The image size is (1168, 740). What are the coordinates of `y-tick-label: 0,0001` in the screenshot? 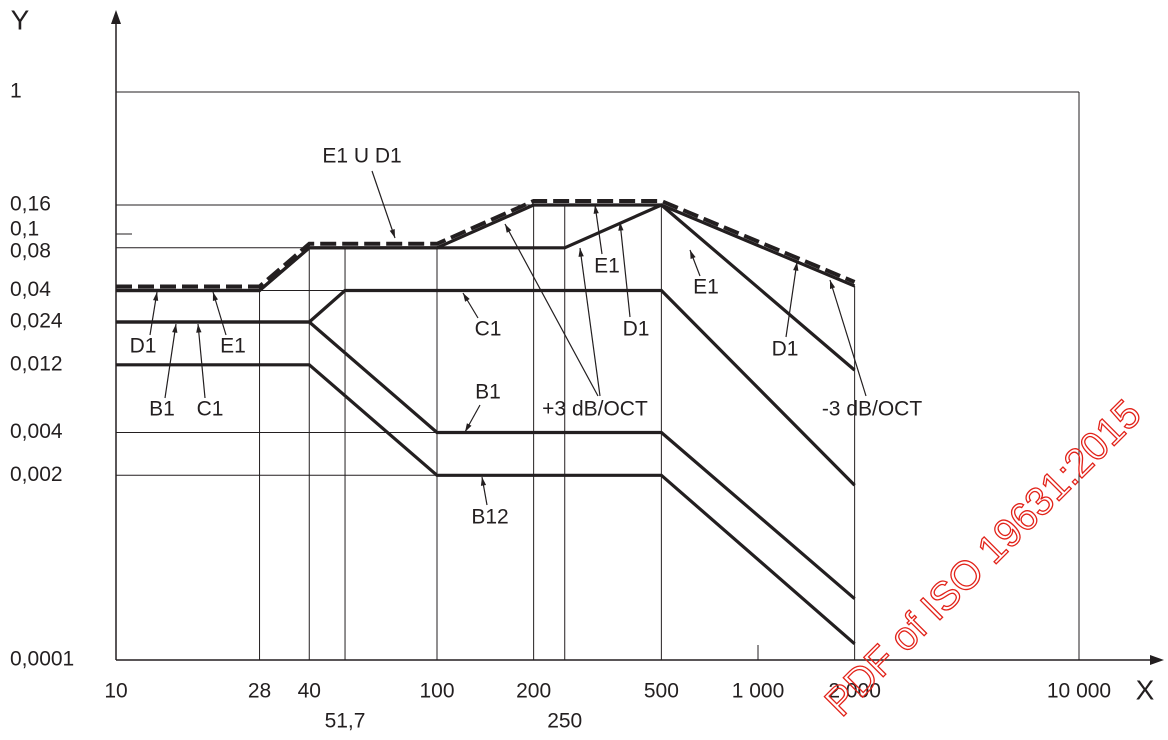 It's located at (42, 659).